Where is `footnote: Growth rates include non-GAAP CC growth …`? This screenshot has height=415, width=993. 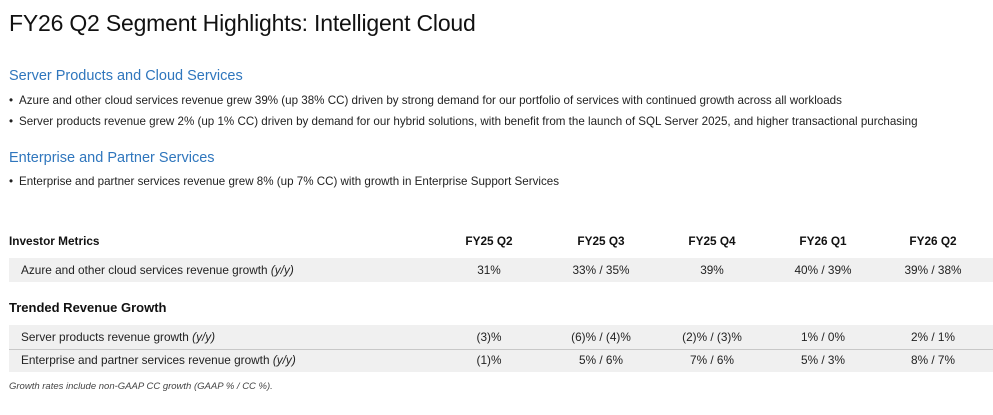 footnote: Growth rates include non-GAAP CC growth … is located at coordinates (141, 386).